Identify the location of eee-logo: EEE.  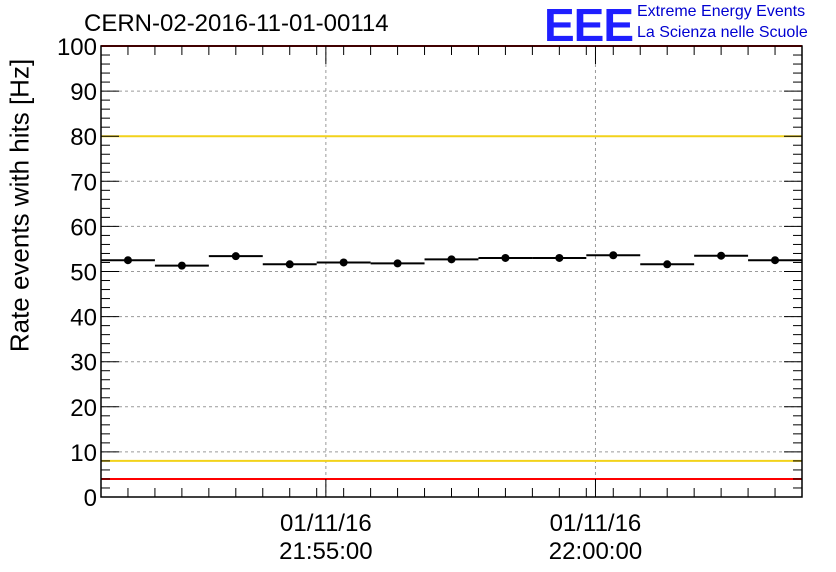
(589, 25).